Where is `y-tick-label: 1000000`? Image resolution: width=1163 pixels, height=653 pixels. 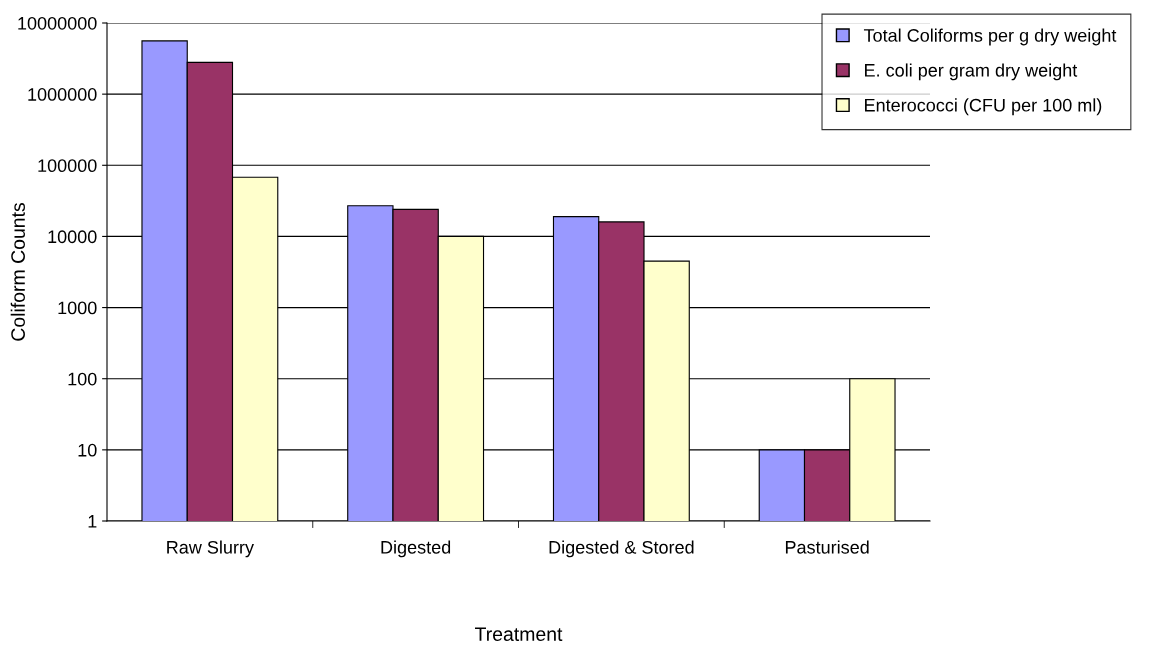 y-tick-label: 1000000 is located at coordinates (62, 94).